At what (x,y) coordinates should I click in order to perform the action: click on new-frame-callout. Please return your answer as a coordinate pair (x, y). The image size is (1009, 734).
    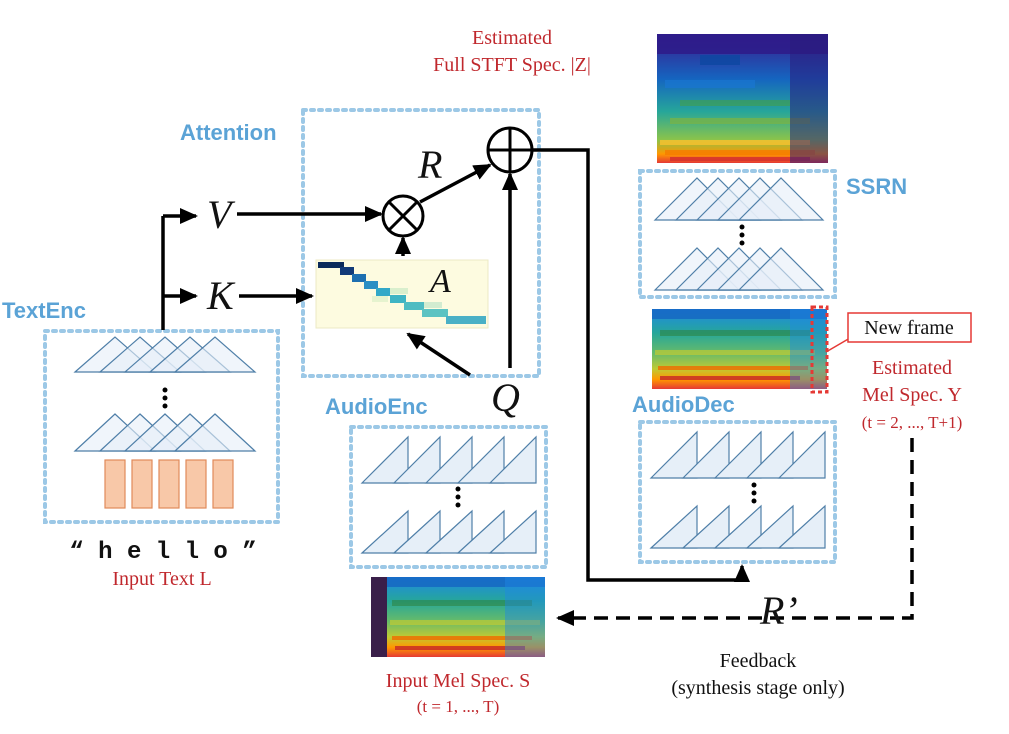
    Looking at the image, I should click on (909, 327).